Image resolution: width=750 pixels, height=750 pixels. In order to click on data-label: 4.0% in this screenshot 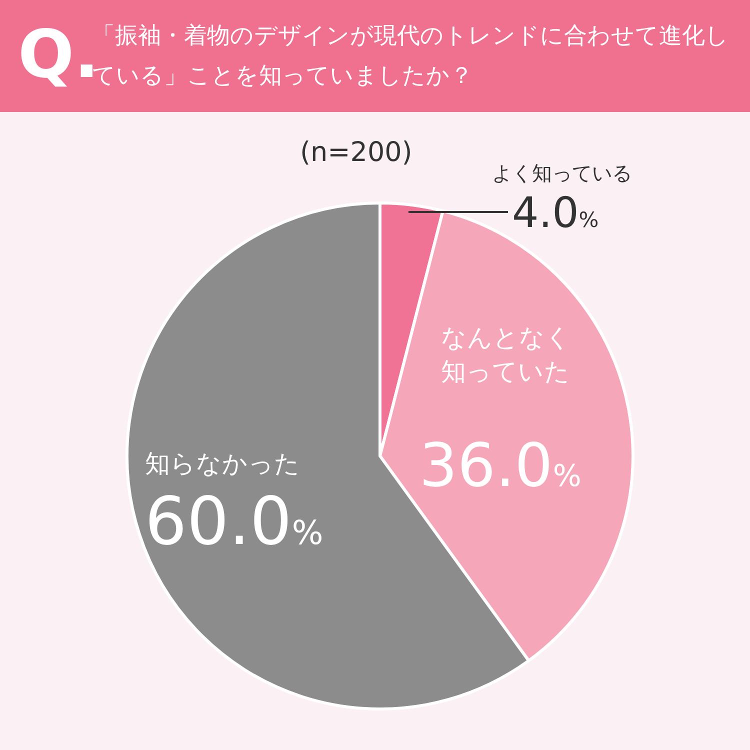, I will do `click(555, 212)`.